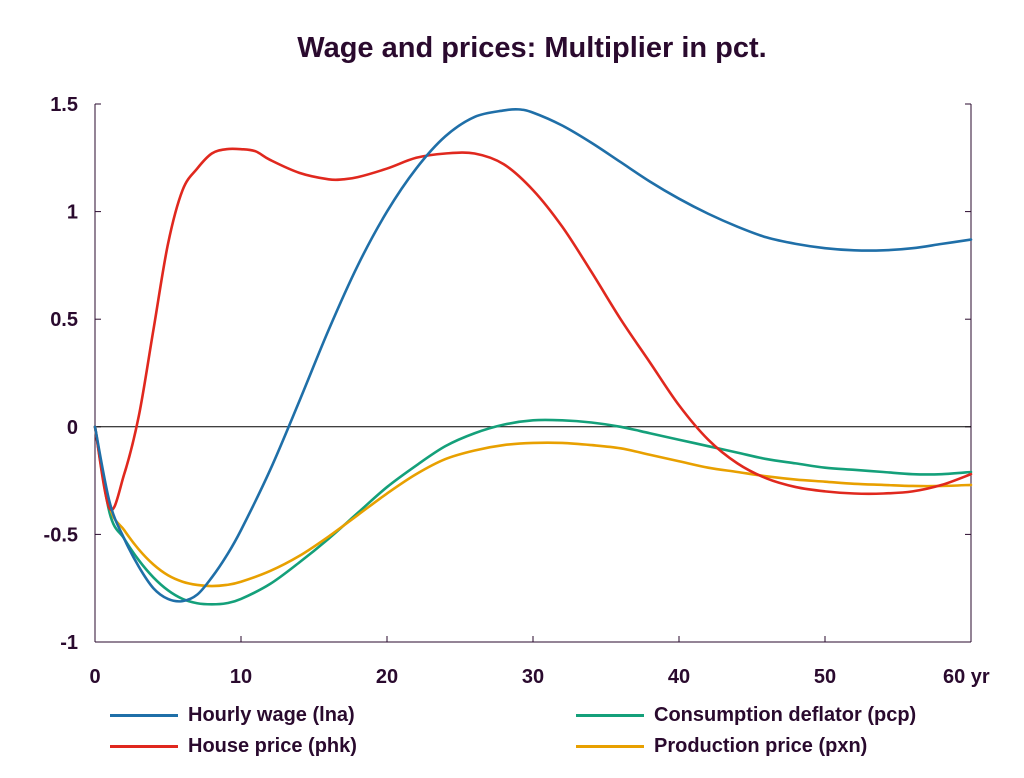  Describe the element at coordinates (72, 428) in the screenshot. I see `y-tick-label: 0` at that location.